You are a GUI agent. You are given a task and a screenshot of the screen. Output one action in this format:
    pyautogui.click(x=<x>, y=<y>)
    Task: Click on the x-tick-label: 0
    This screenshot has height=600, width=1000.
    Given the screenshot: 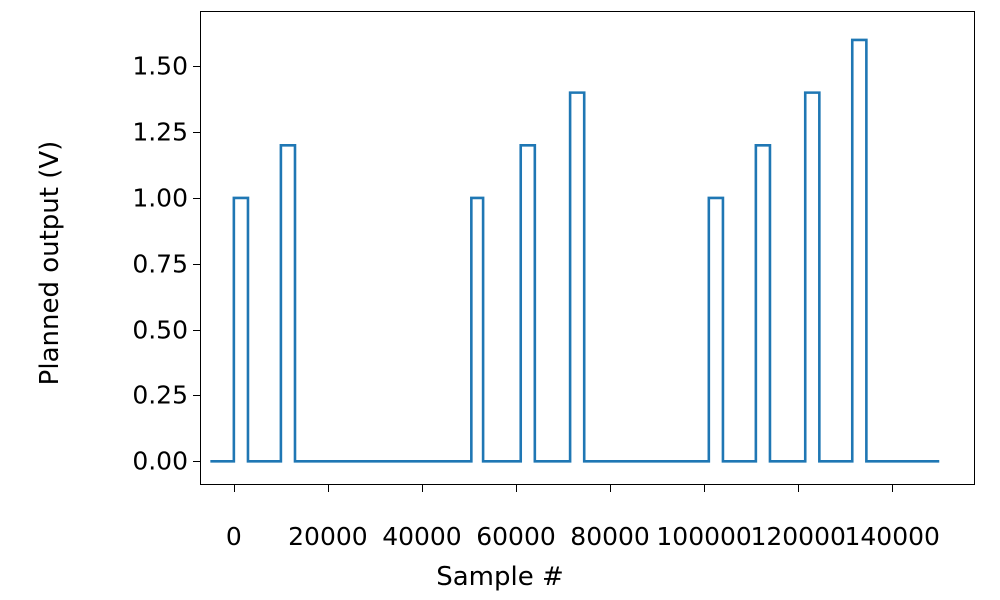 What is the action you would take?
    pyautogui.click(x=233, y=536)
    